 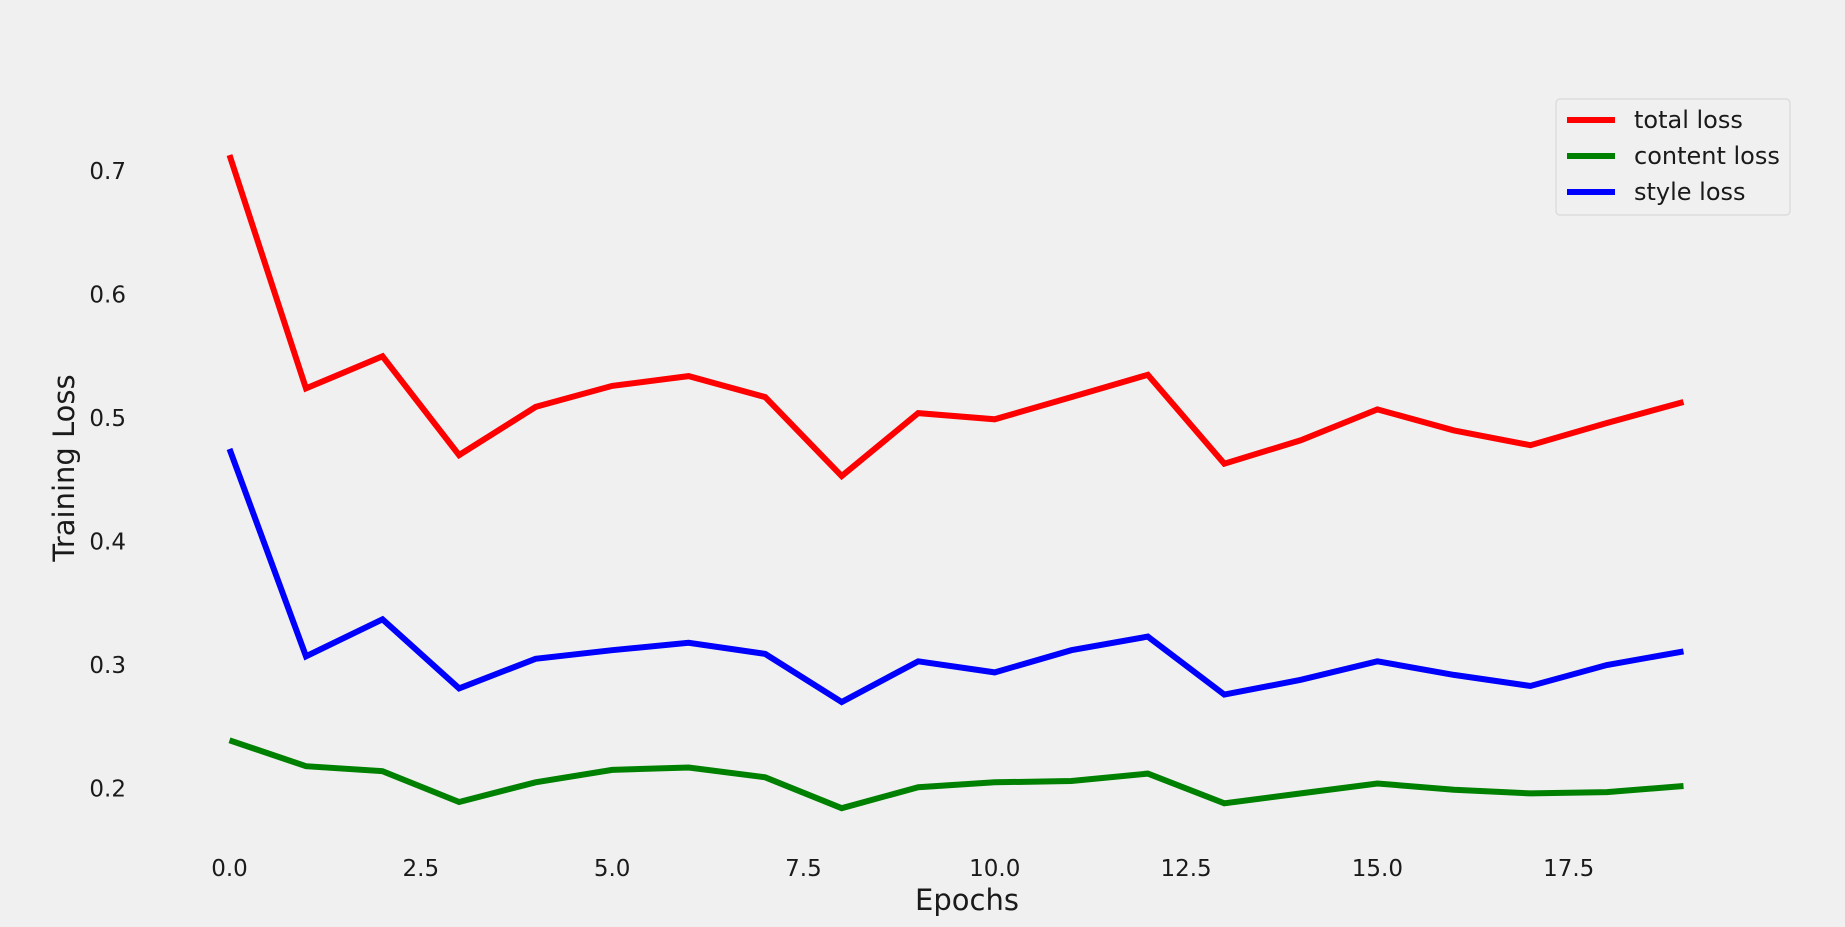 What do you see at coordinates (107, 666) in the screenshot?
I see `y-tick-label: 0.3` at bounding box center [107, 666].